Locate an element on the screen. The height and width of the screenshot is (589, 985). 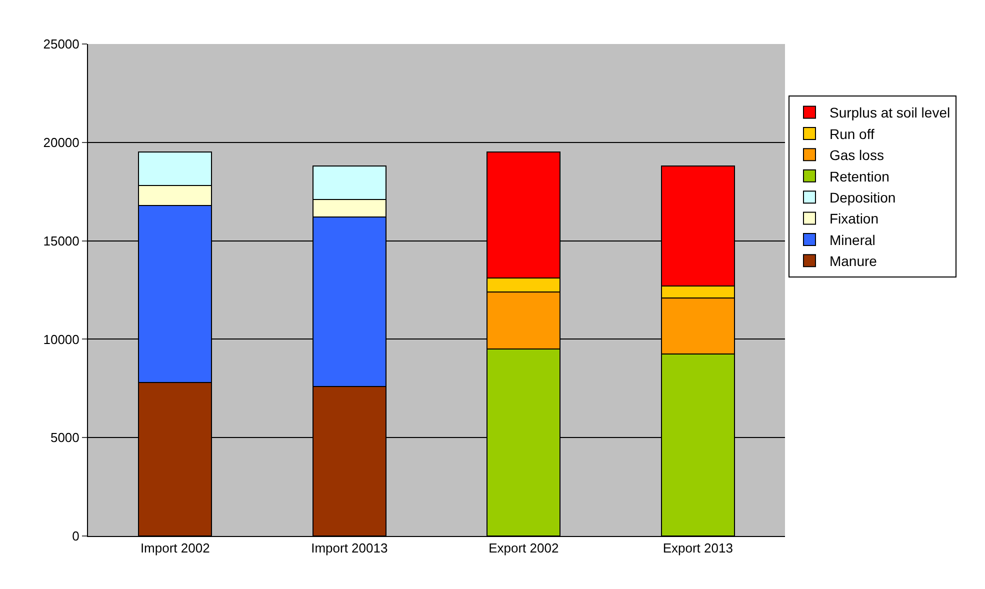
y-tick-label: 25000 is located at coordinates (61, 44).